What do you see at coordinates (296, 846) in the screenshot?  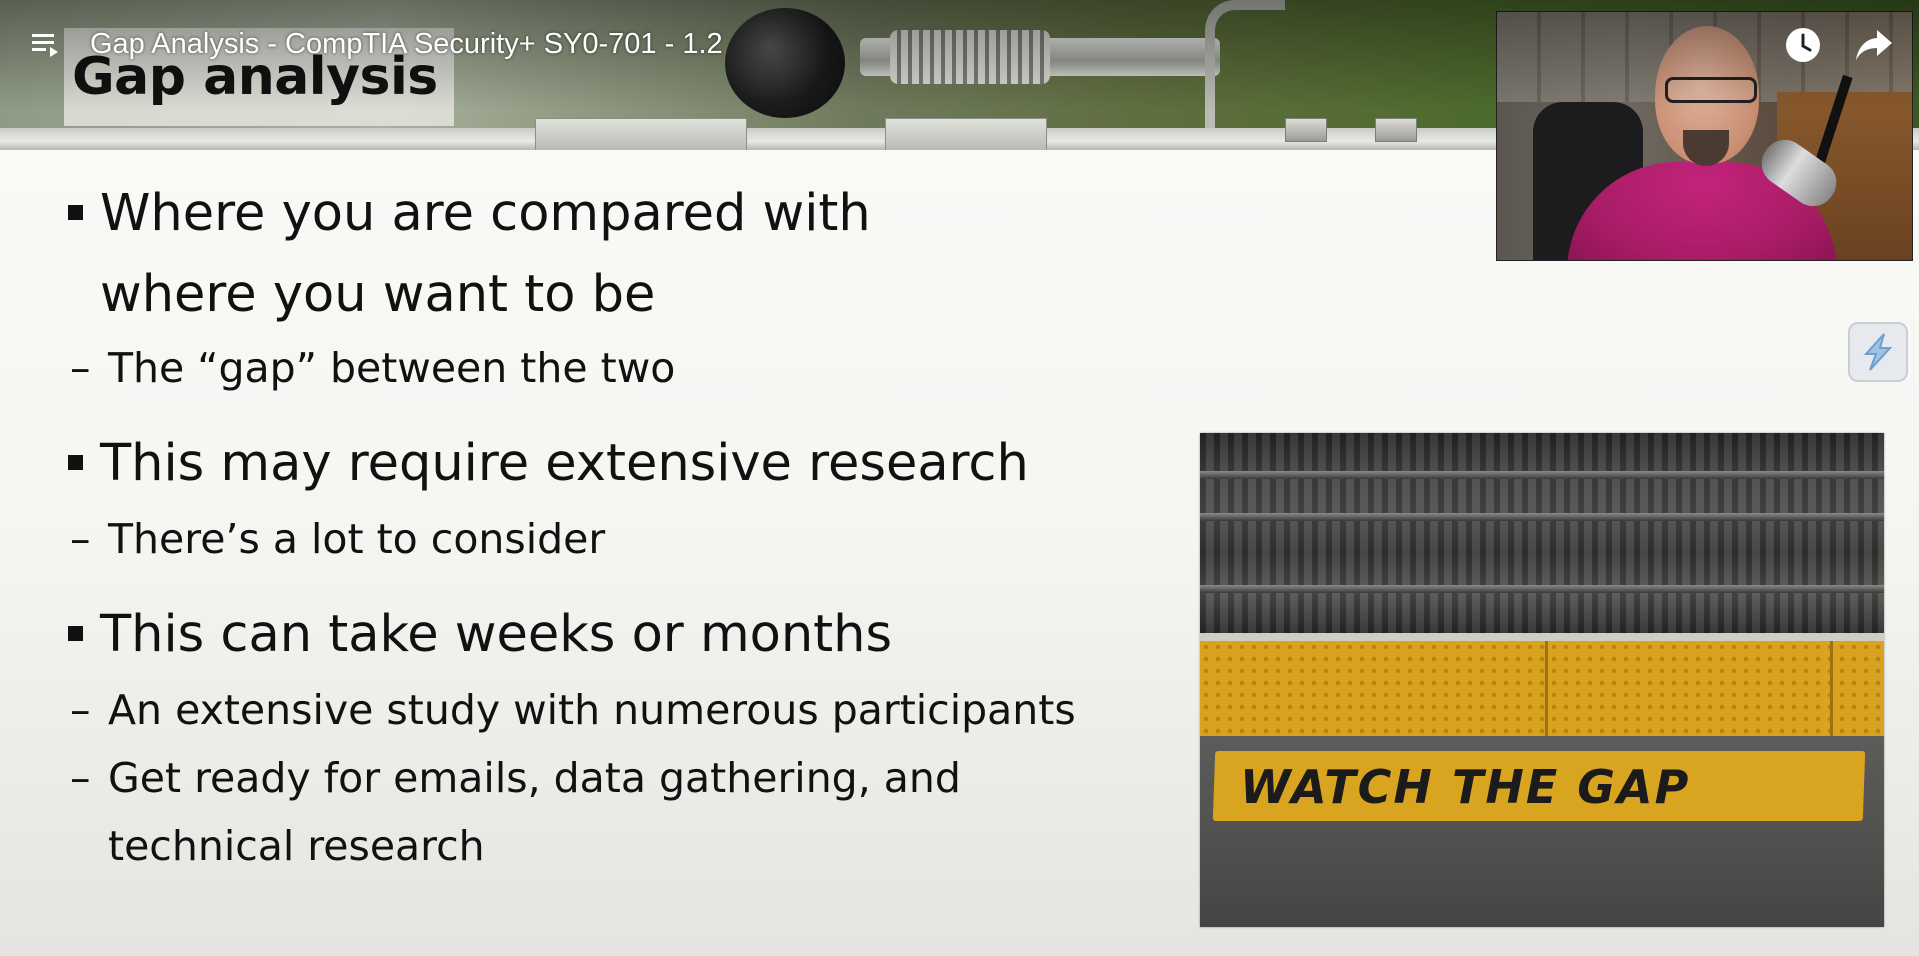 I see `sub-bullet-text: technical research` at bounding box center [296, 846].